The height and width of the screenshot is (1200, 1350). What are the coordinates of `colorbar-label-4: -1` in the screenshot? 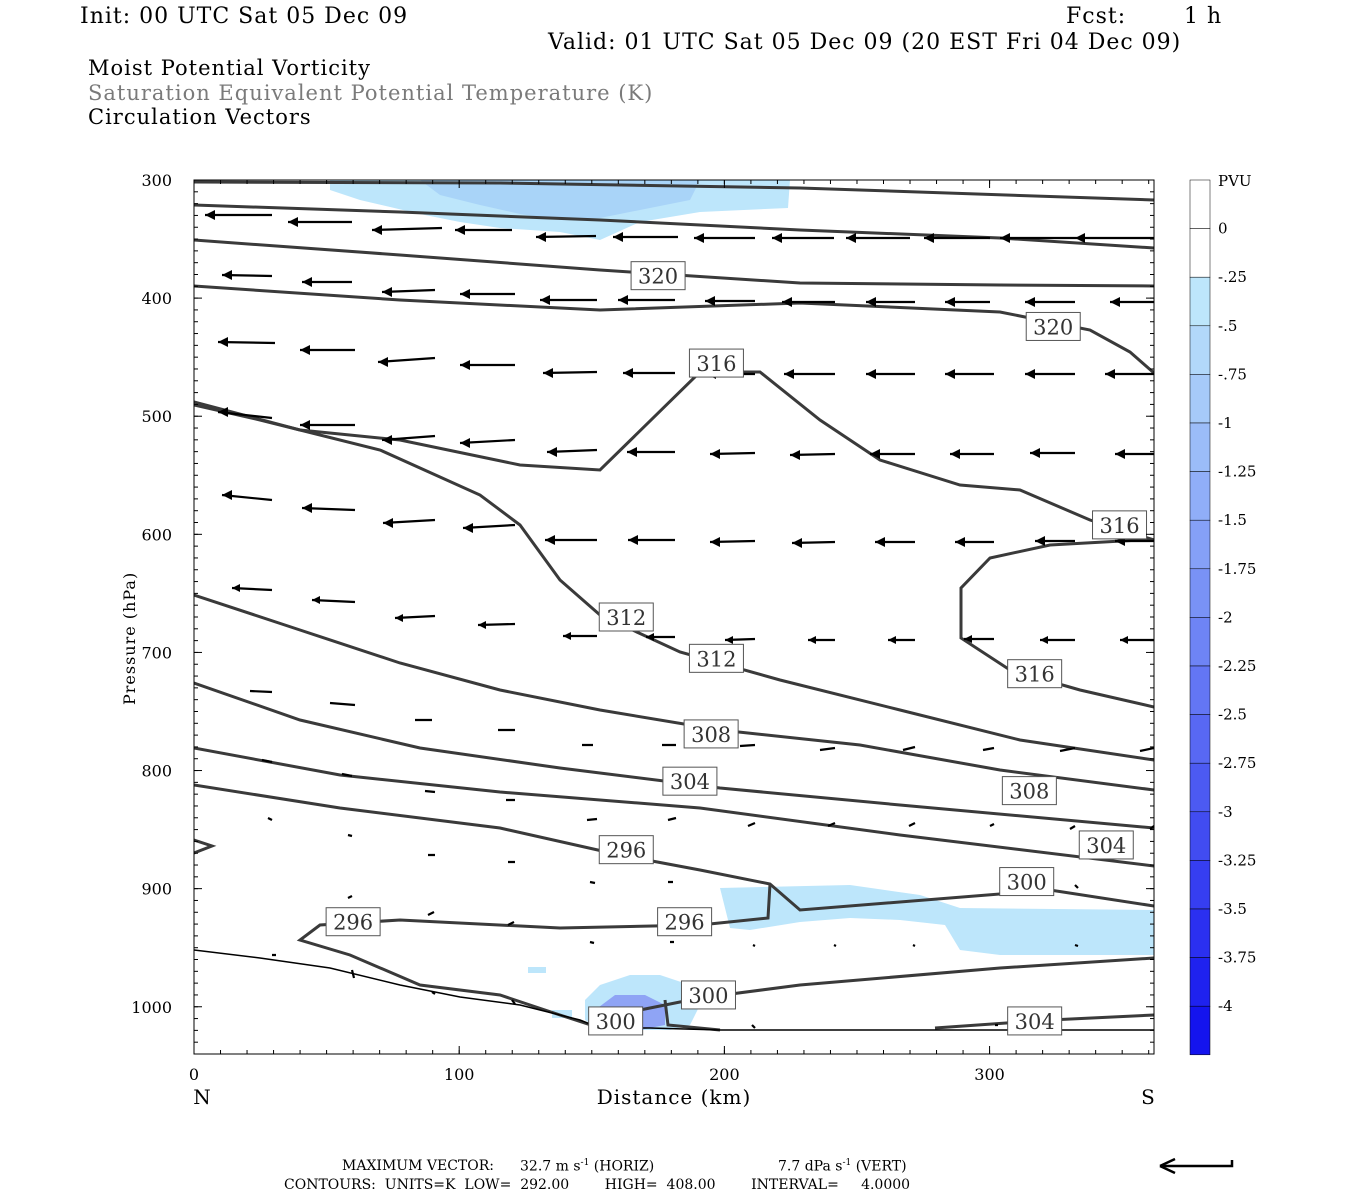 It's located at (1225, 423).